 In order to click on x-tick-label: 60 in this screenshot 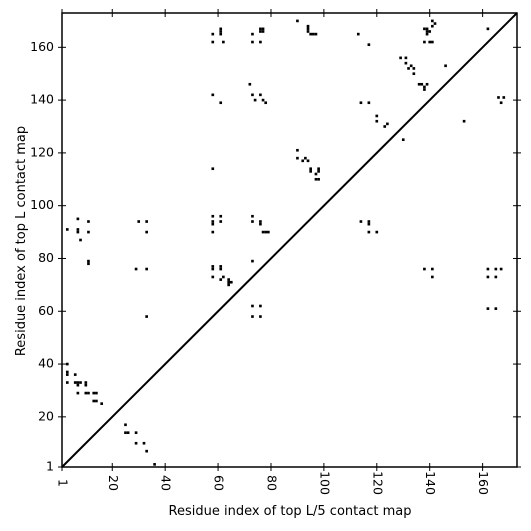, I will do `click(219, 483)`.